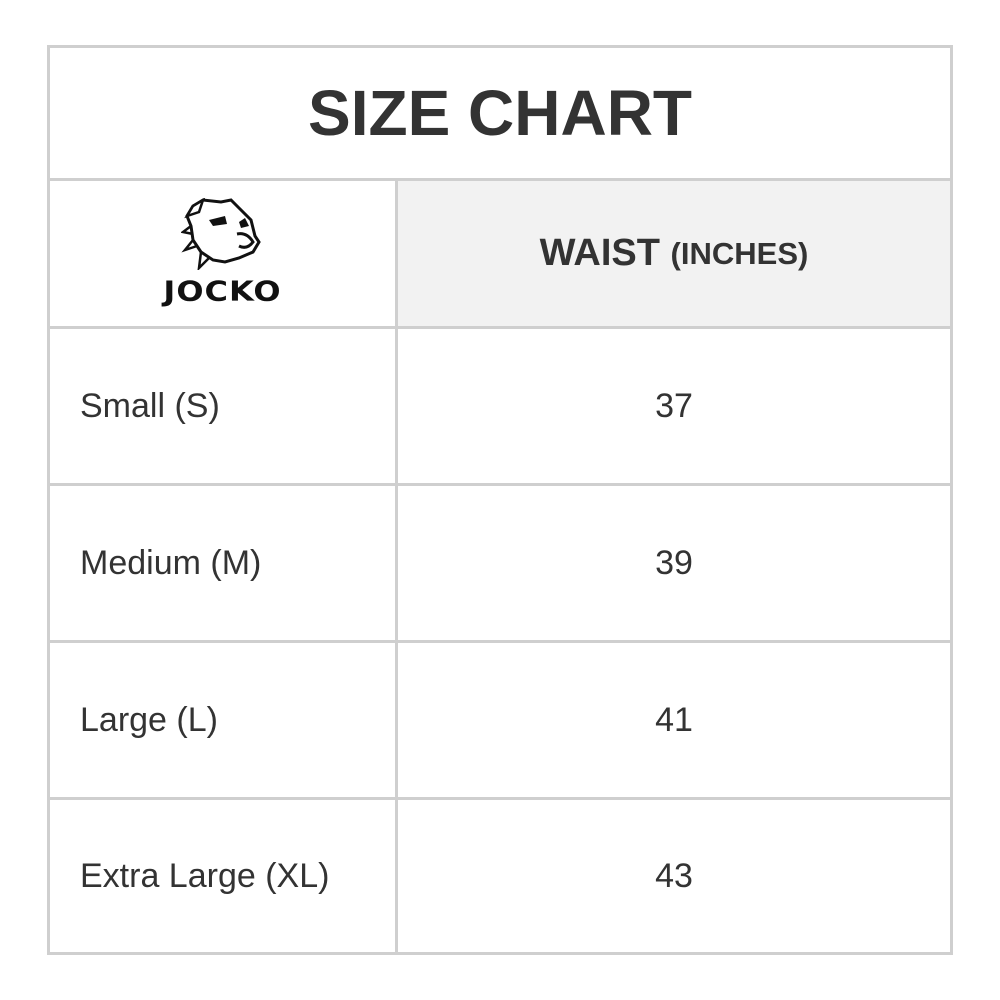 Image resolution: width=1000 pixels, height=1000 pixels. Describe the element at coordinates (674, 719) in the screenshot. I see `waist-cell: 41` at that location.